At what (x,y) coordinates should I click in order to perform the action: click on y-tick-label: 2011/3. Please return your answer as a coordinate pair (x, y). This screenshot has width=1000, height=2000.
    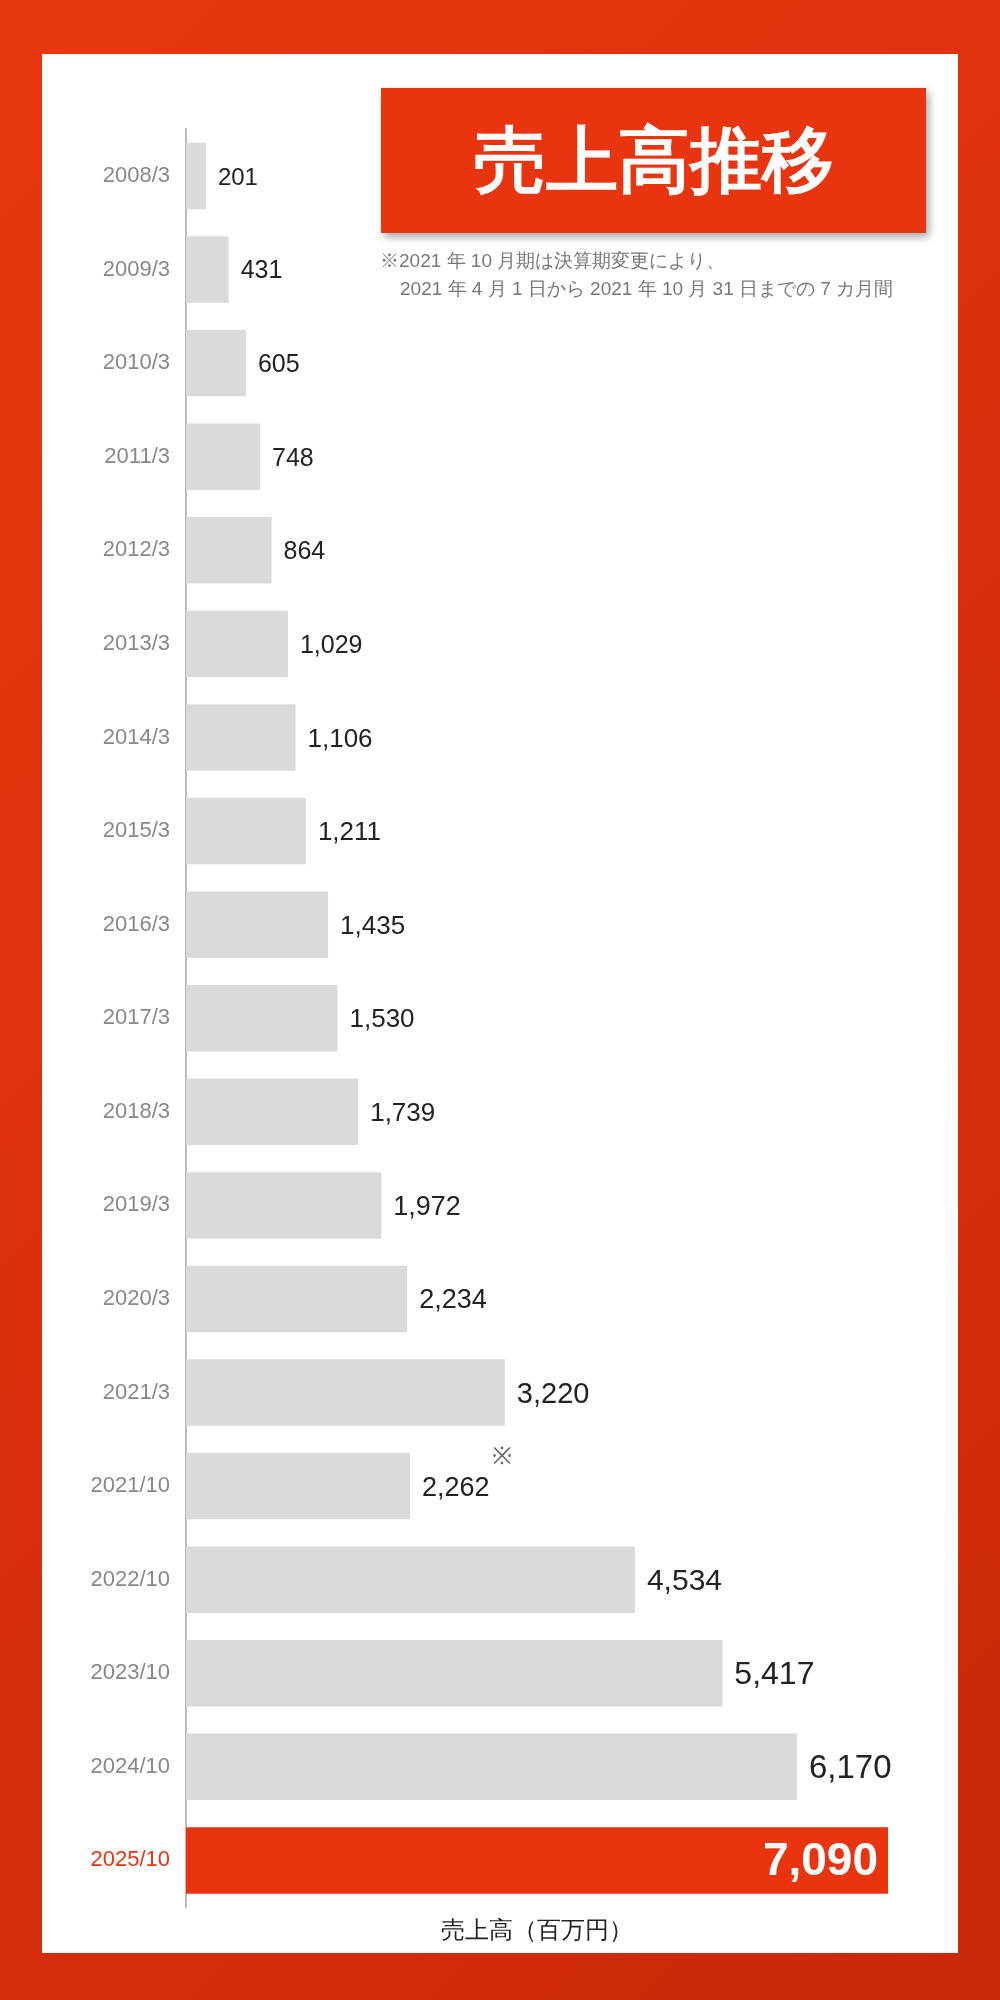
    Looking at the image, I should click on (137, 455).